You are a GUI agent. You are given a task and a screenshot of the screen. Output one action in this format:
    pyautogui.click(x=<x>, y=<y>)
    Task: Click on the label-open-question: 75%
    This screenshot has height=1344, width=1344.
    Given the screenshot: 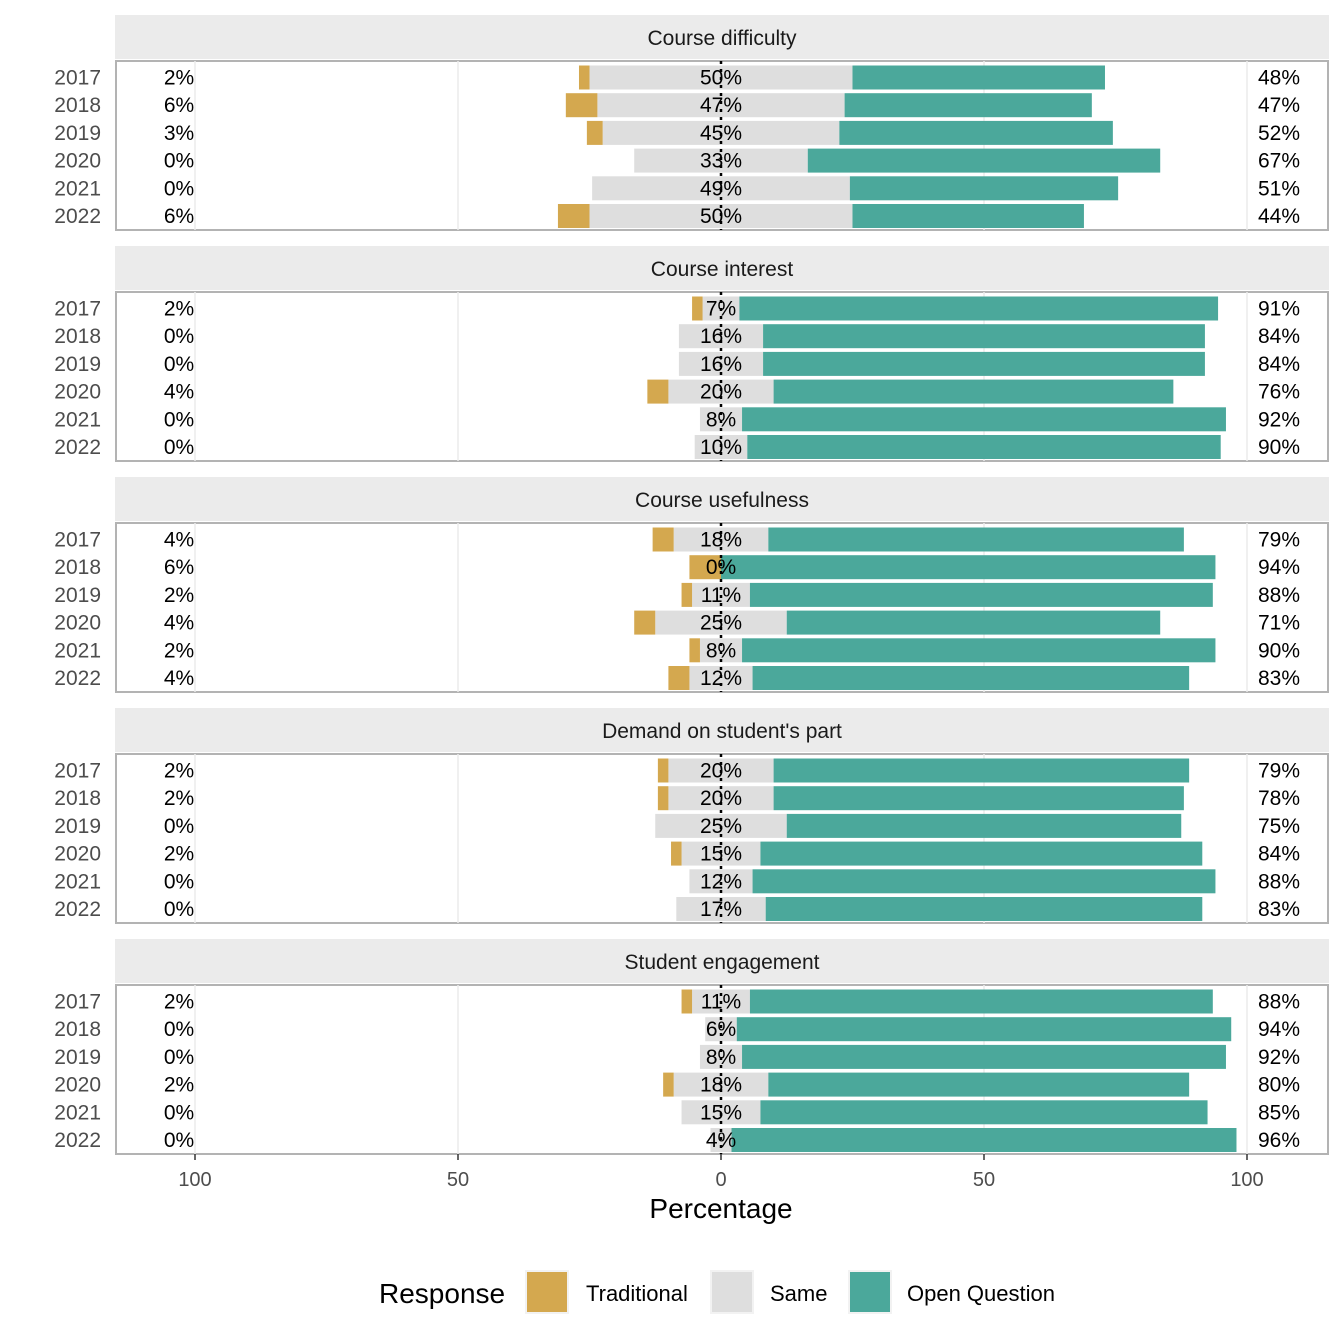 What is the action you would take?
    pyautogui.click(x=1279, y=826)
    